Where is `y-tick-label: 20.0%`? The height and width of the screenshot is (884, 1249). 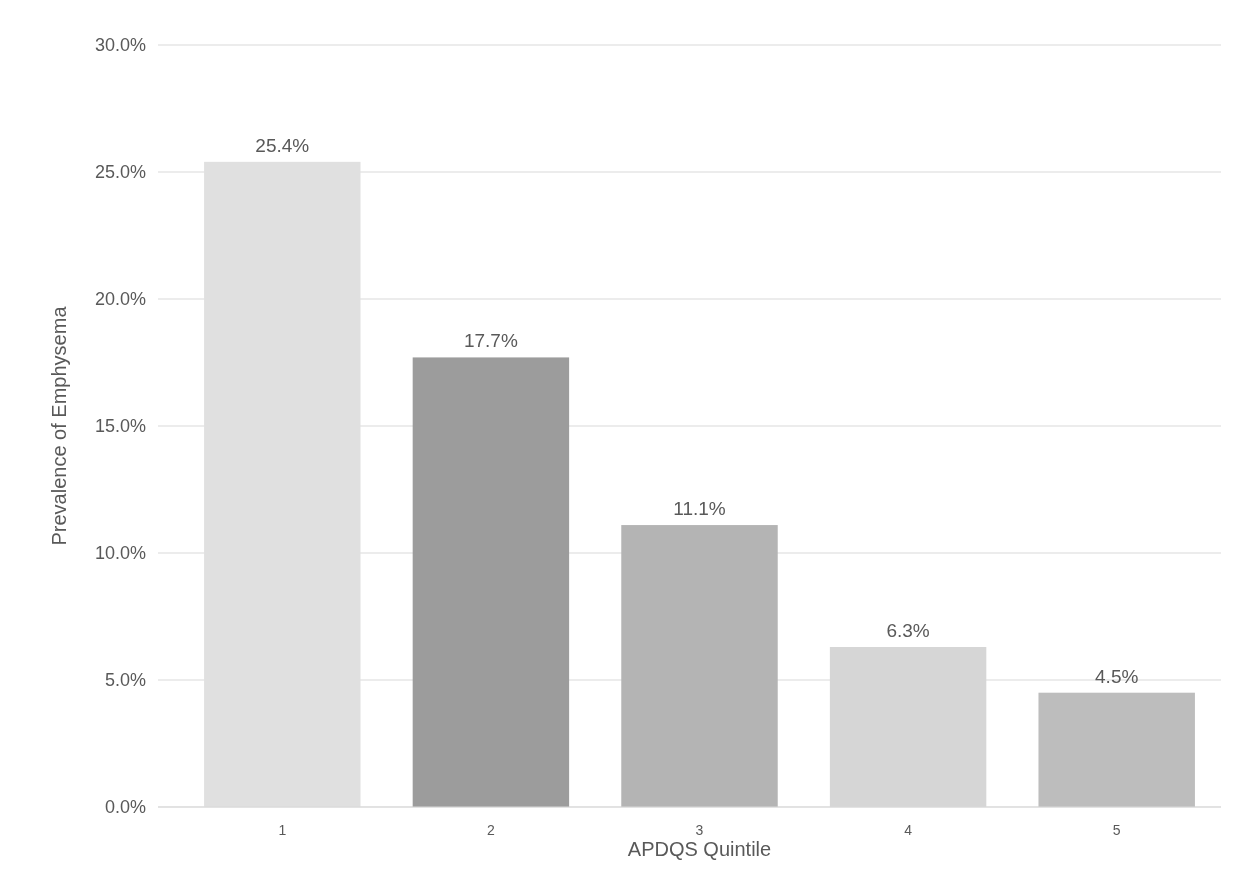
y-tick-label: 20.0% is located at coordinates (120, 299).